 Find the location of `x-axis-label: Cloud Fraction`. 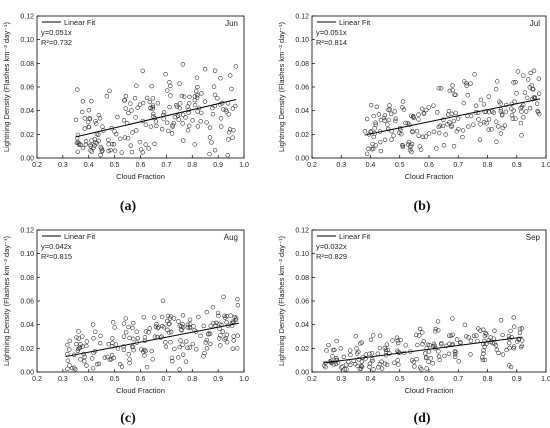

x-axis-label: Cloud Fraction is located at coordinates (429, 176).